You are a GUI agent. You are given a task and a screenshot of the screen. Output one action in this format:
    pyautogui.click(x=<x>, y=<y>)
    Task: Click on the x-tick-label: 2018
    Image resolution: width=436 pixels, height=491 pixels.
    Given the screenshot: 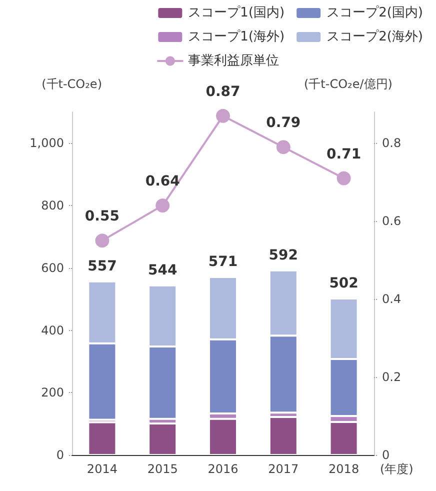 What is the action you would take?
    pyautogui.click(x=344, y=469)
    